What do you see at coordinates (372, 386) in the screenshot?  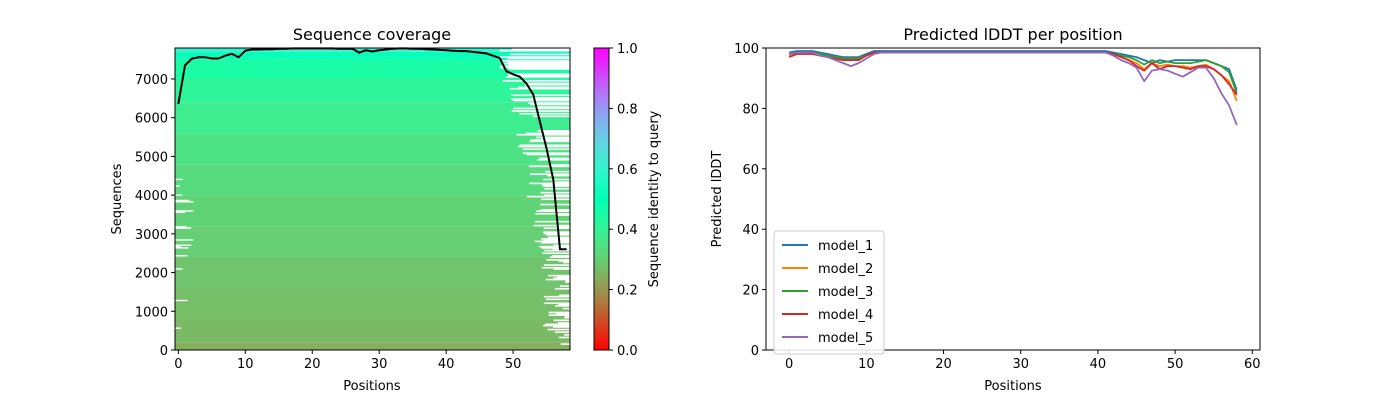 I see `coverage-x-label: Positions` at bounding box center [372, 386].